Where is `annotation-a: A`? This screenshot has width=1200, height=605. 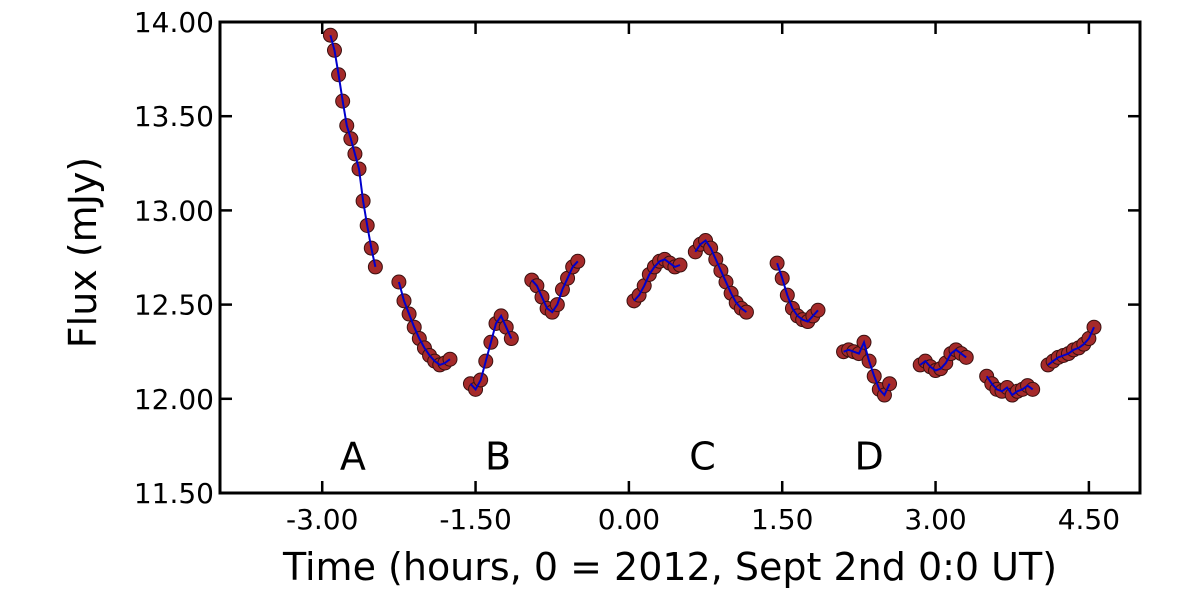 annotation-a: A is located at coordinates (353, 456).